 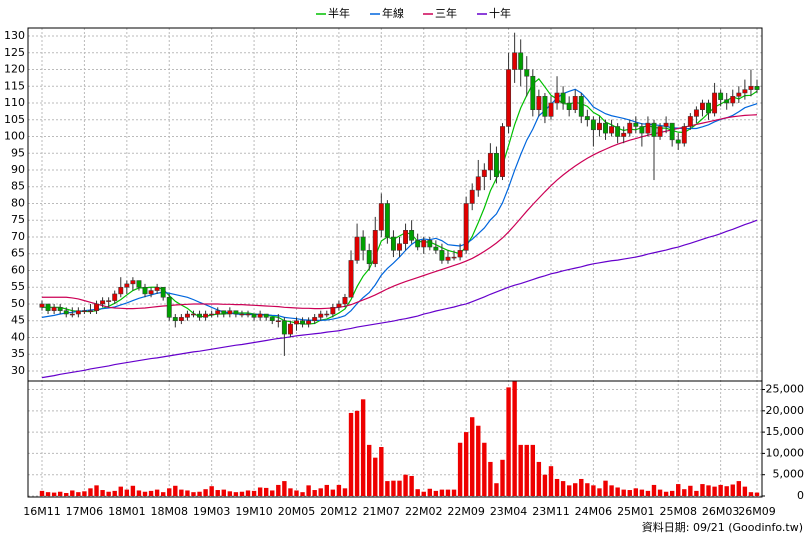 What do you see at coordinates (14, 69) in the screenshot?
I see `y-tick-label: 120` at bounding box center [14, 69].